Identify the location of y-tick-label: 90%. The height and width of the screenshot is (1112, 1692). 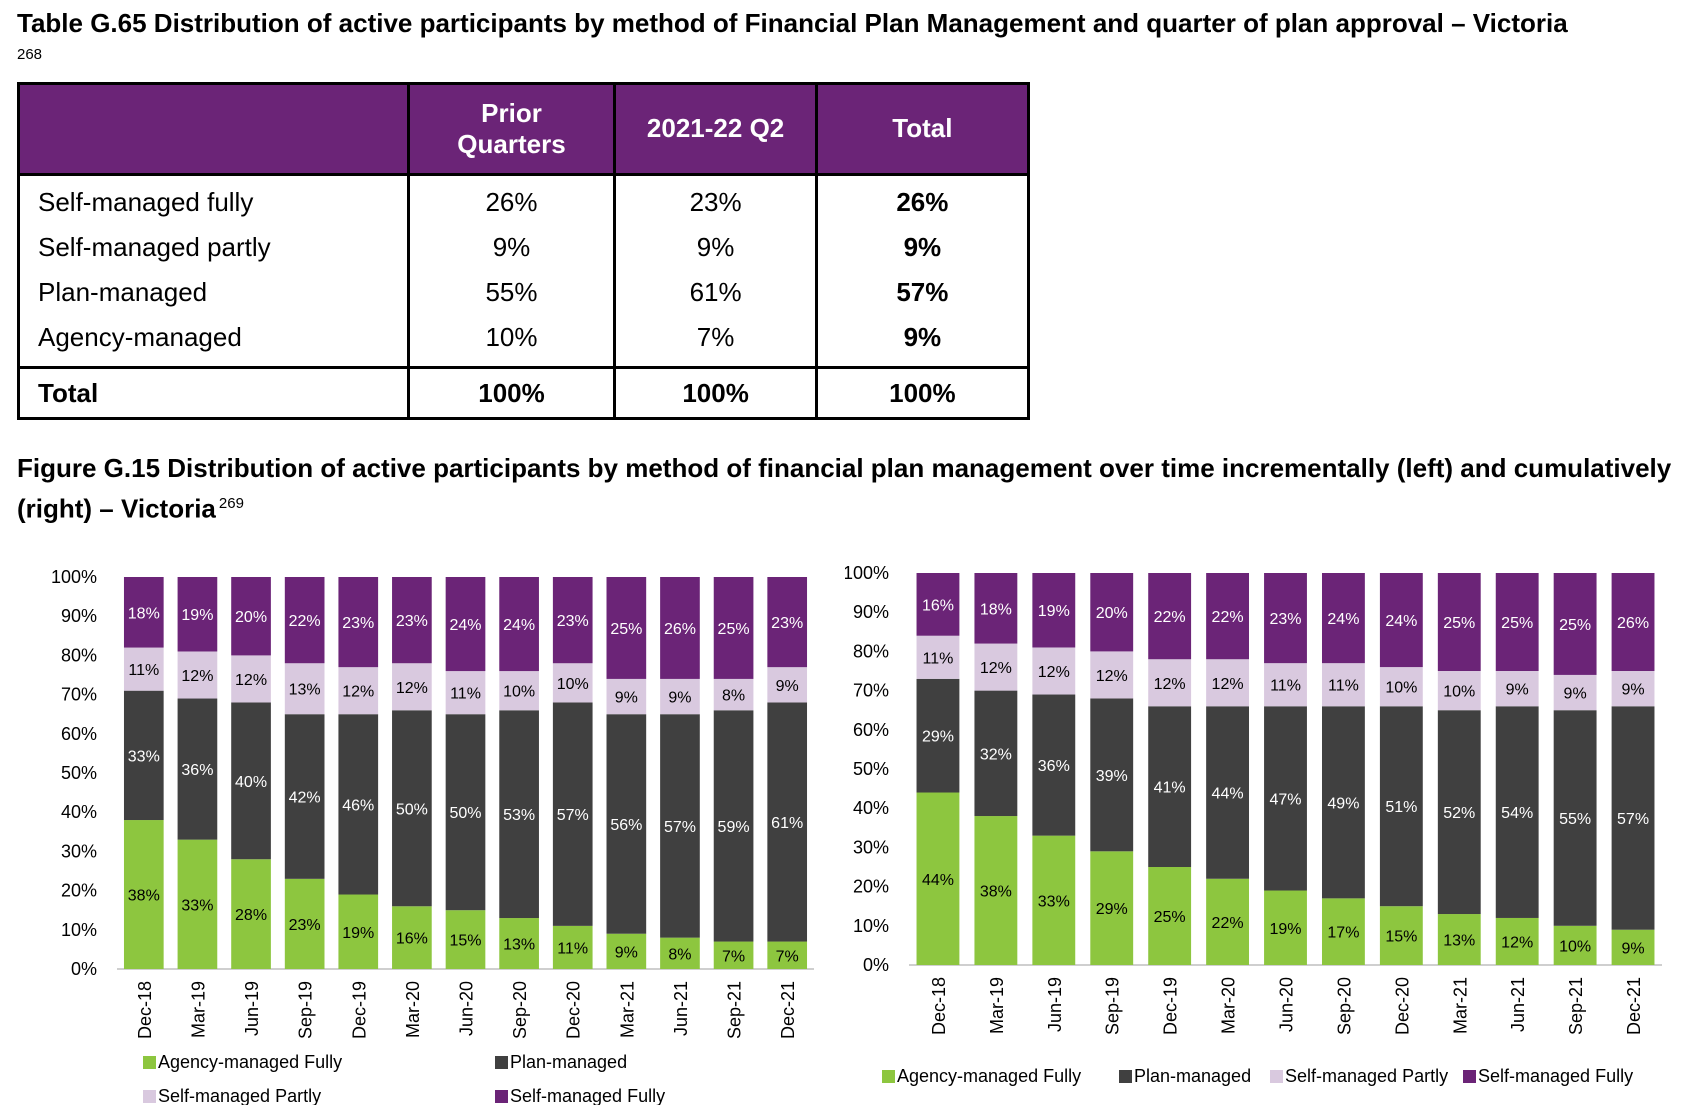
(871, 612).